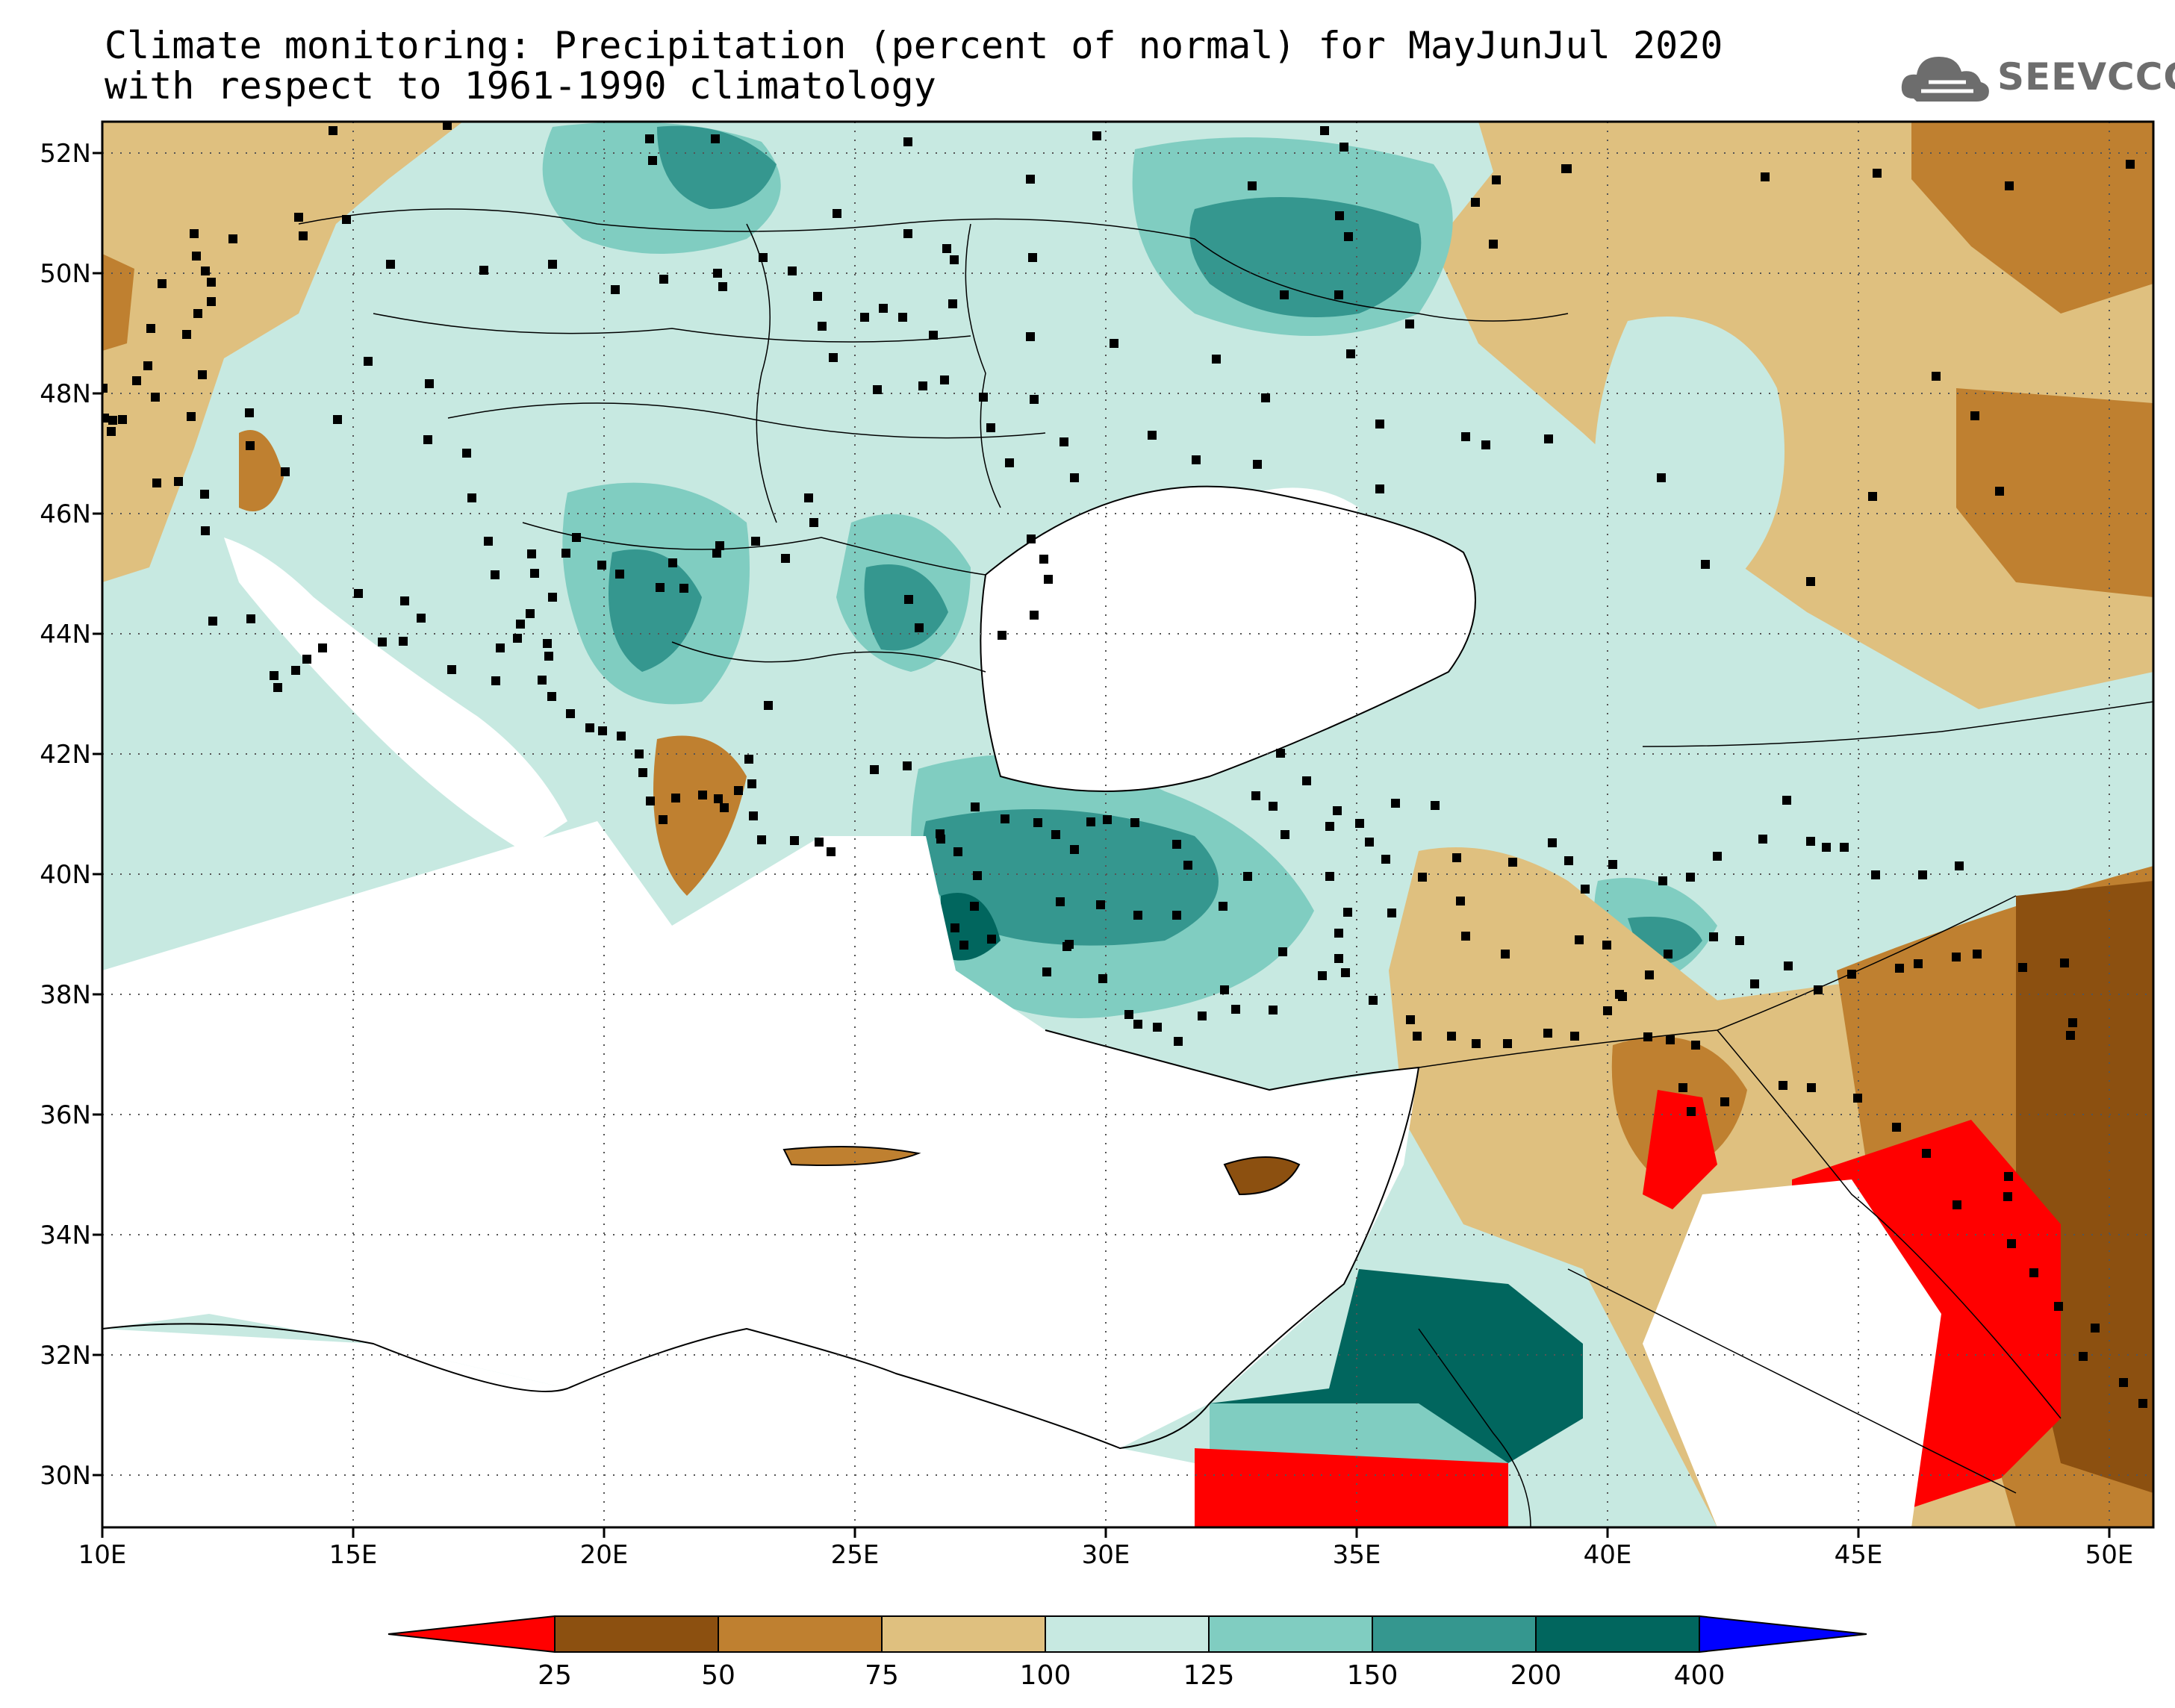  What do you see at coordinates (353, 1555) in the screenshot?
I see `lon-label: 15E` at bounding box center [353, 1555].